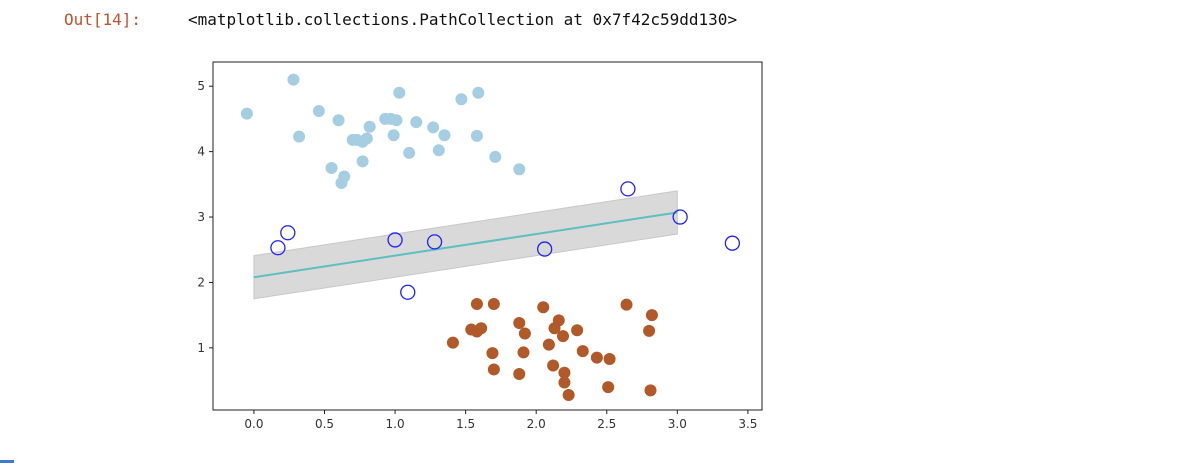 The width and height of the screenshot is (1198, 468). I want to click on x-tick-label: 1.5, so click(465, 424).